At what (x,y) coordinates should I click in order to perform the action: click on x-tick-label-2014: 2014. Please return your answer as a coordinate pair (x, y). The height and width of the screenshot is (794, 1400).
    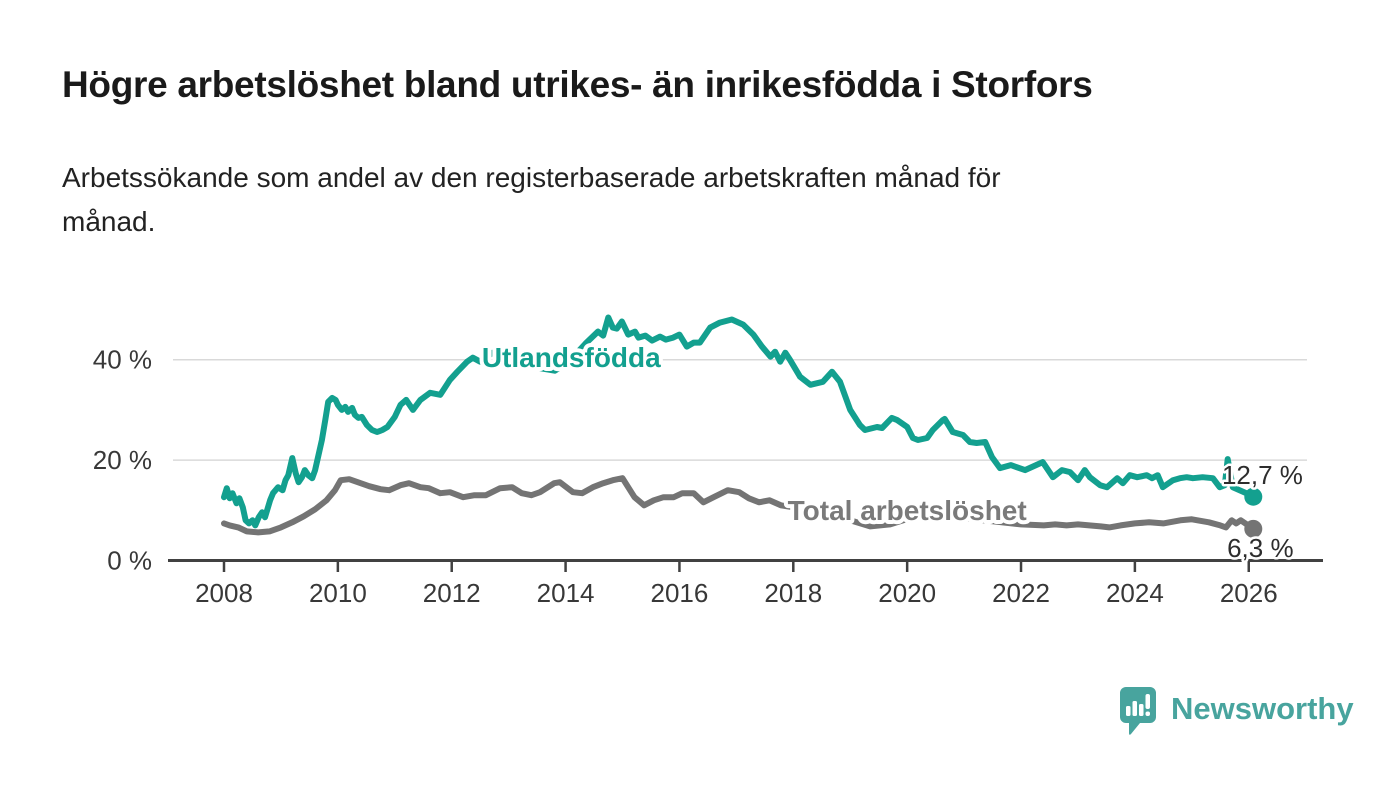
    Looking at the image, I should click on (566, 593).